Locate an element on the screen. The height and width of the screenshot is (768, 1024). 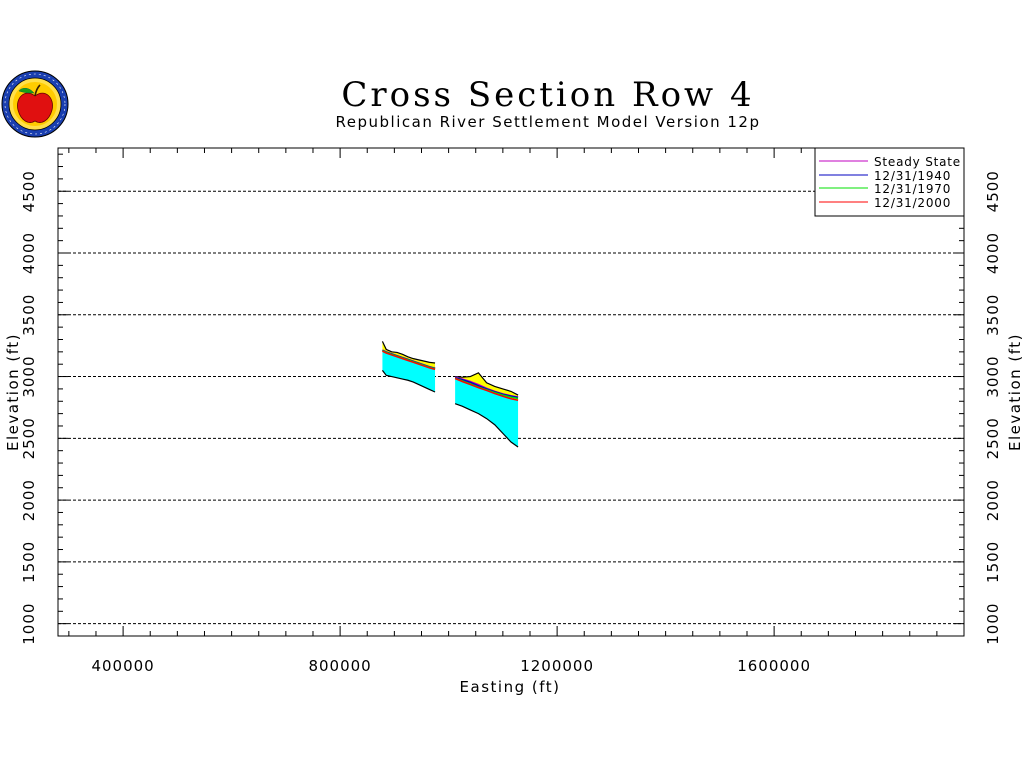
y-tick-label-right: 1000 is located at coordinates (993, 624).